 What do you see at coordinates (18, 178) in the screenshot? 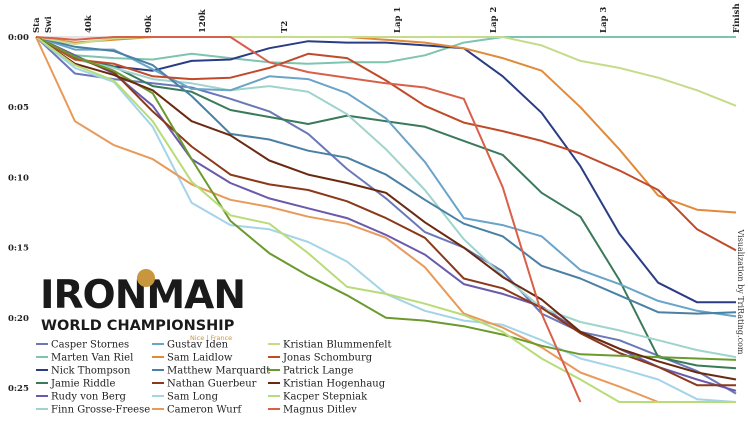
I see `y-tick-label: 0:10` at bounding box center [18, 178].